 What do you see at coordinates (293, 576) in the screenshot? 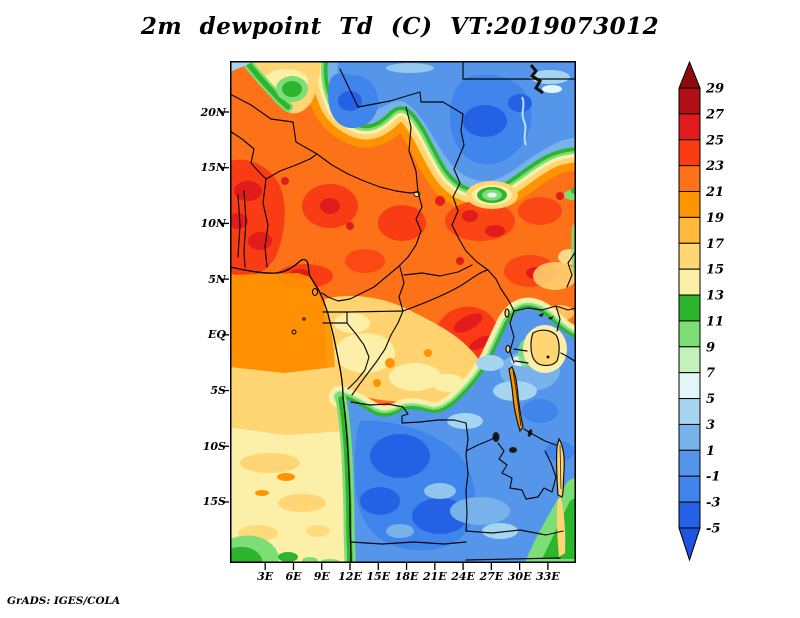
I see `lon-tick-label: 6E` at bounding box center [293, 576].